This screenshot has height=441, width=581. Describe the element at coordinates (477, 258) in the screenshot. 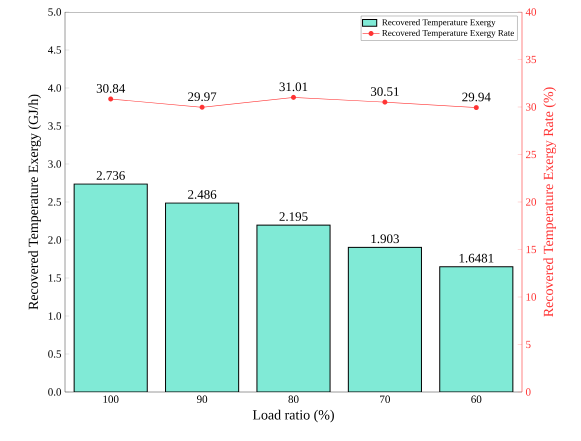

I see `data-label: 1.6481` at that location.